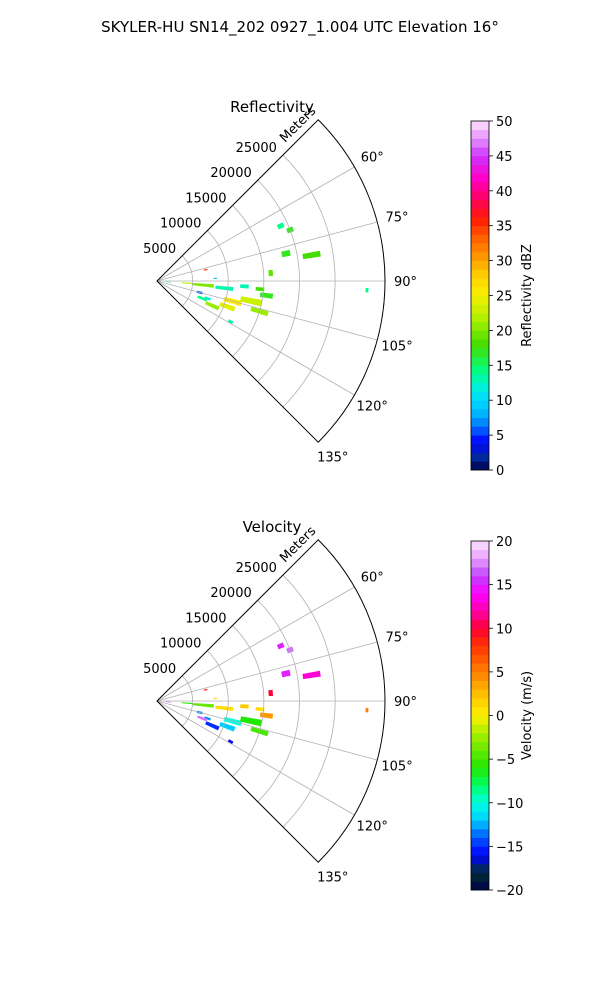  Describe the element at coordinates (527, 295) in the screenshot. I see `colorbar-label: Reflectivity dBZ` at that location.